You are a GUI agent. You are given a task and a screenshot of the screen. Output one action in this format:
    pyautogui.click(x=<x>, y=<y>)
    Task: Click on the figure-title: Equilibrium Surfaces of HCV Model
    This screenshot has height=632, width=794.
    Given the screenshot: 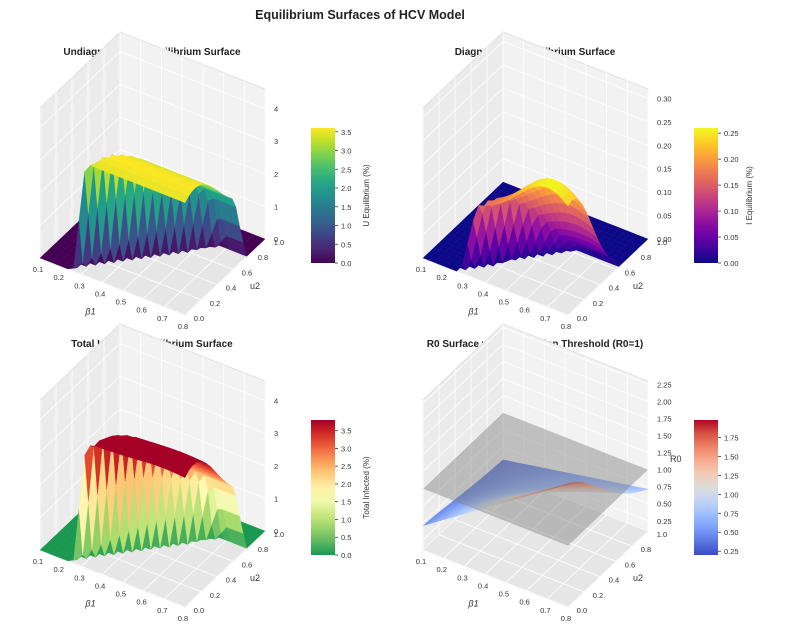 What is the action you would take?
    pyautogui.click(x=360, y=15)
    